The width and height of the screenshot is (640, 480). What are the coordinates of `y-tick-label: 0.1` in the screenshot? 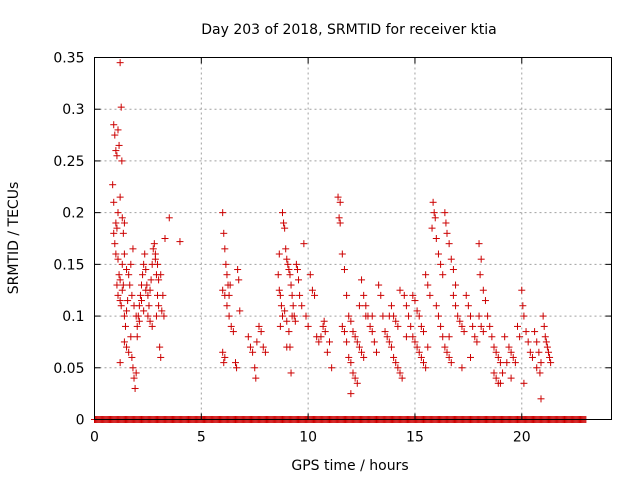 It's located at (73, 317).